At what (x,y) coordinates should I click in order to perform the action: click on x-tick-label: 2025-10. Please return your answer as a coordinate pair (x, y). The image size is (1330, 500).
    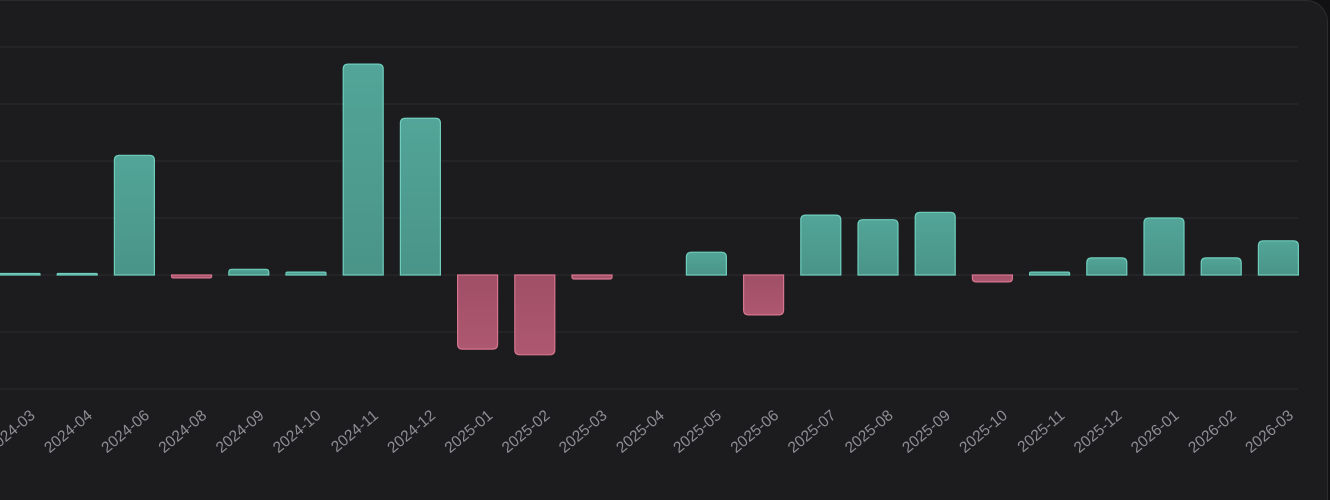
    Looking at the image, I should click on (983, 432).